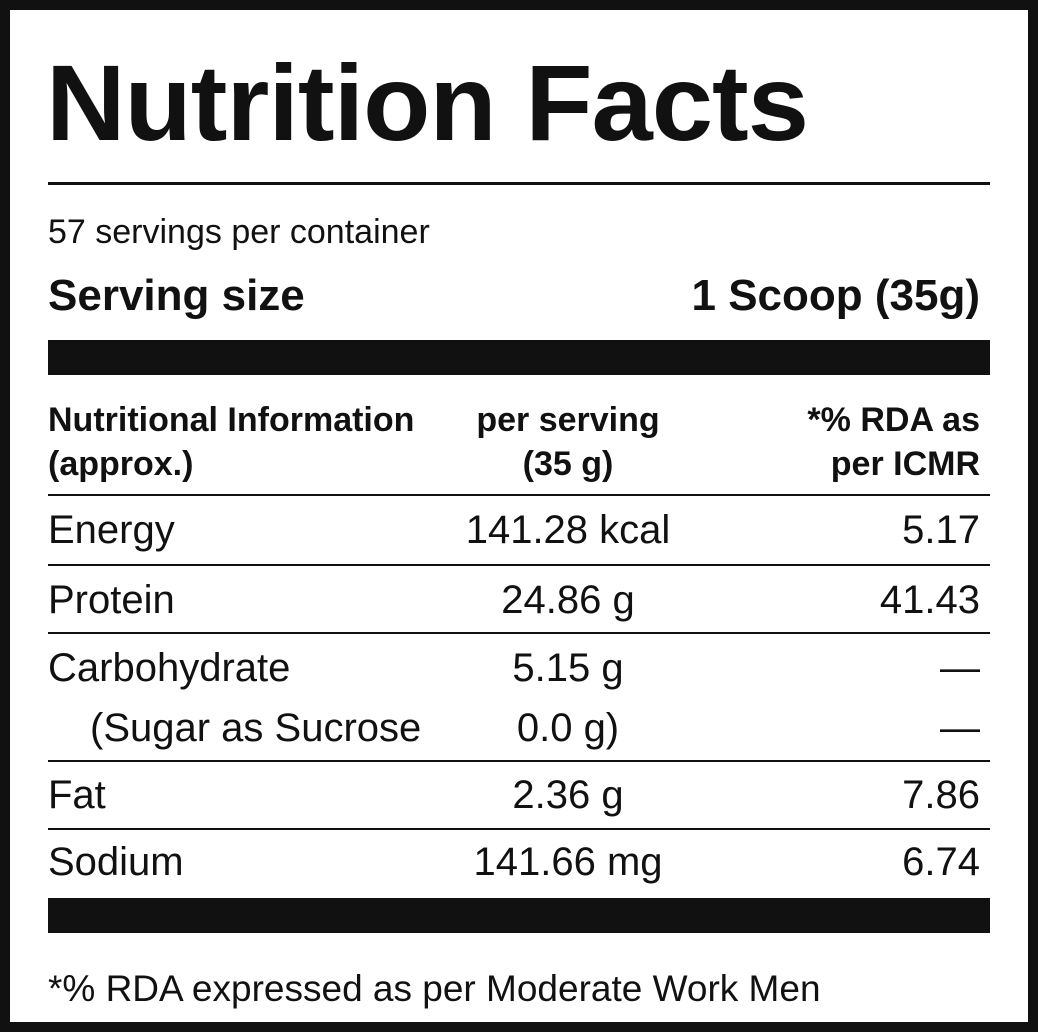 The height and width of the screenshot is (1032, 1038). Describe the element at coordinates (256, 728) in the screenshot. I see `nutrient-name: (Sugar as Sucrose` at that location.